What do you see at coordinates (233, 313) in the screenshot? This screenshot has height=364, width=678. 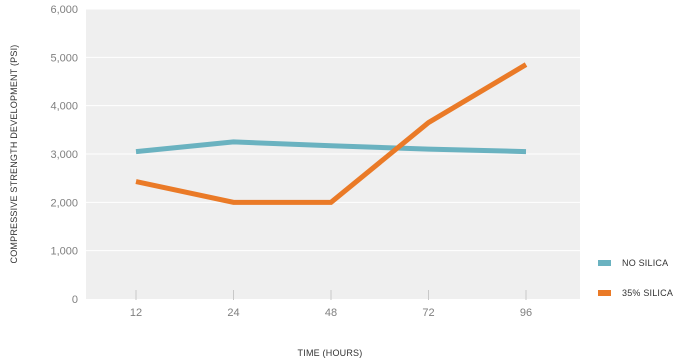 I see `x-tick-label: 24` at bounding box center [233, 313].